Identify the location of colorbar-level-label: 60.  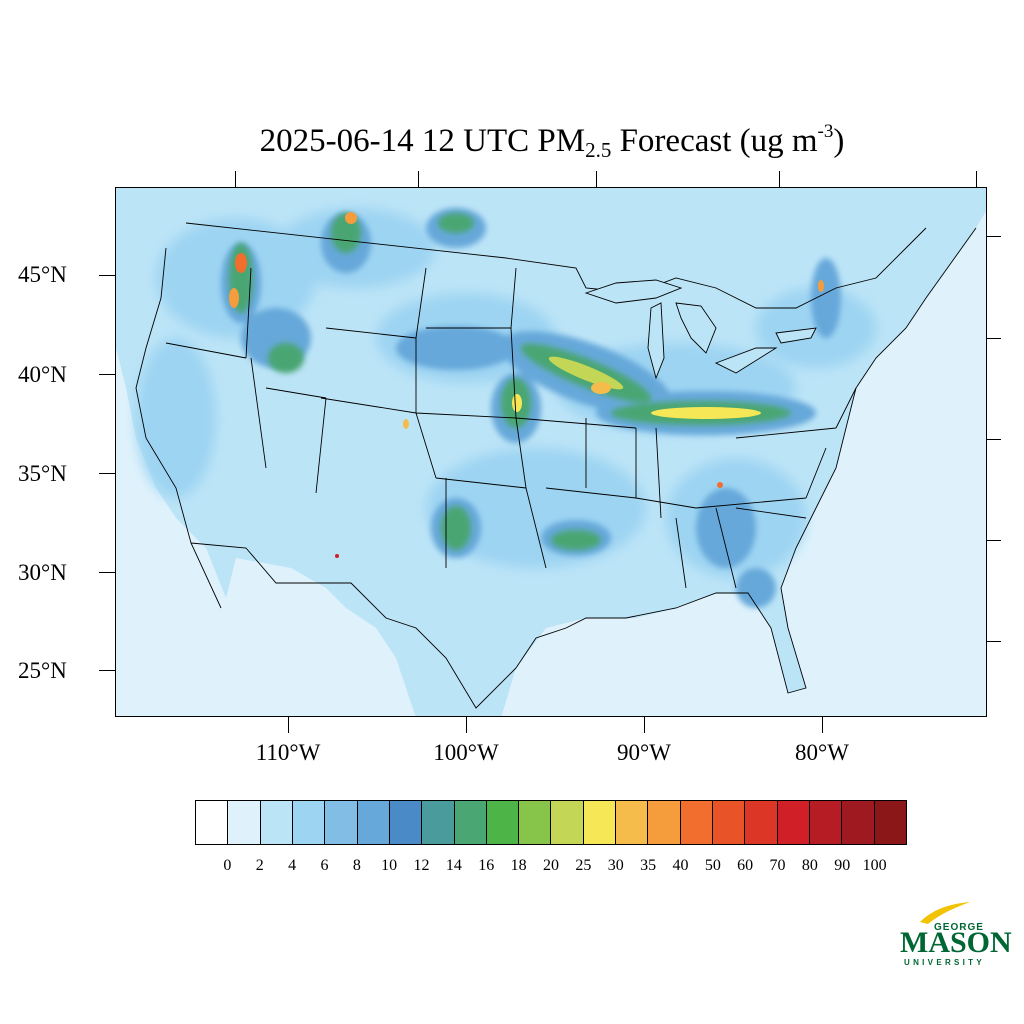
(745, 865).